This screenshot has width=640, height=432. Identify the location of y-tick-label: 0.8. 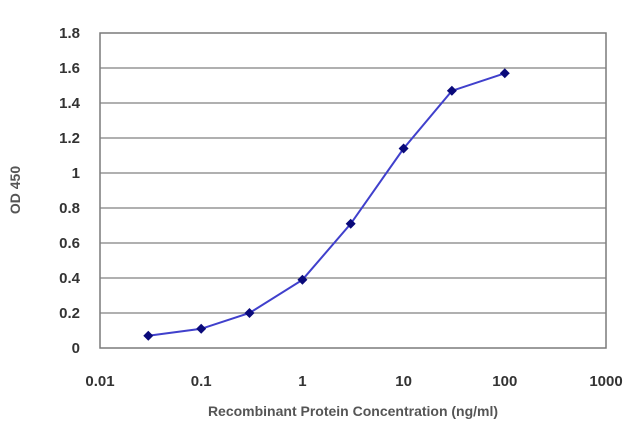
(69, 208).